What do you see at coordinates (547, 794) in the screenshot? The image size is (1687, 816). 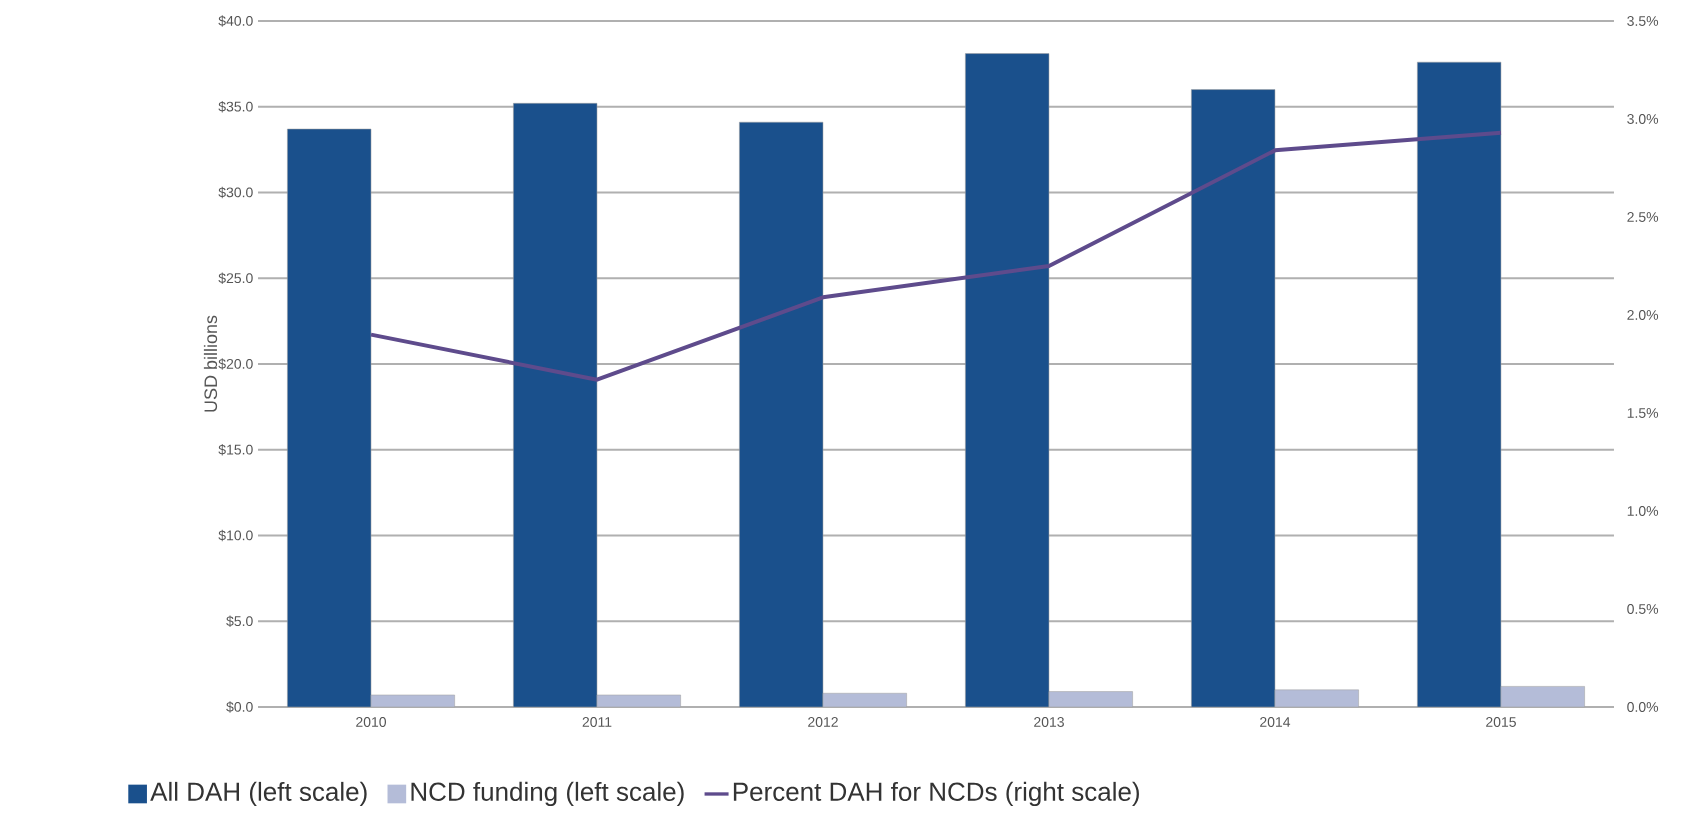 I see `legend-label: NCD funding (left scale)` at bounding box center [547, 794].